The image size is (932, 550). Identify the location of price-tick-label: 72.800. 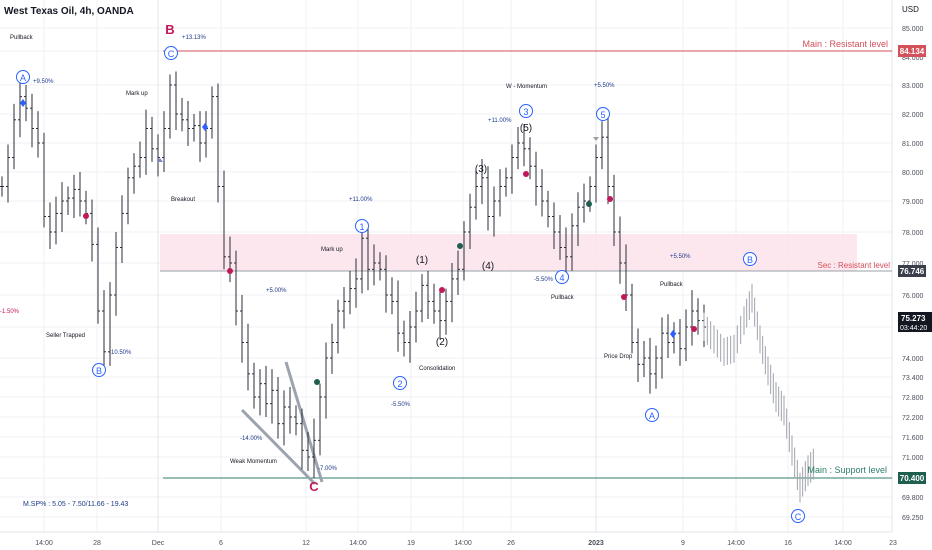
(913, 398).